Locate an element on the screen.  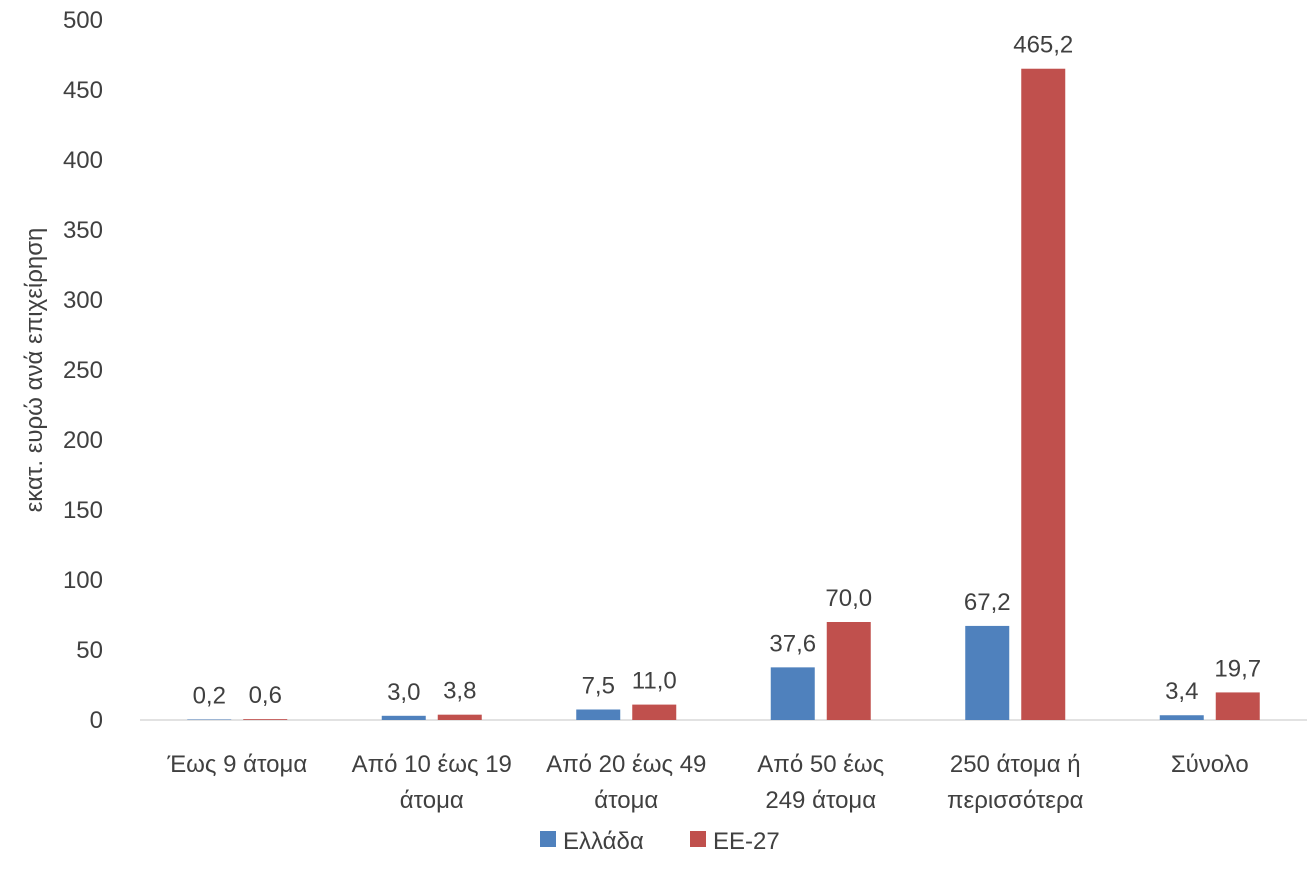
y-axis-title: εκατ. ευρώ ανά επιχείρηση is located at coordinates (34, 370).